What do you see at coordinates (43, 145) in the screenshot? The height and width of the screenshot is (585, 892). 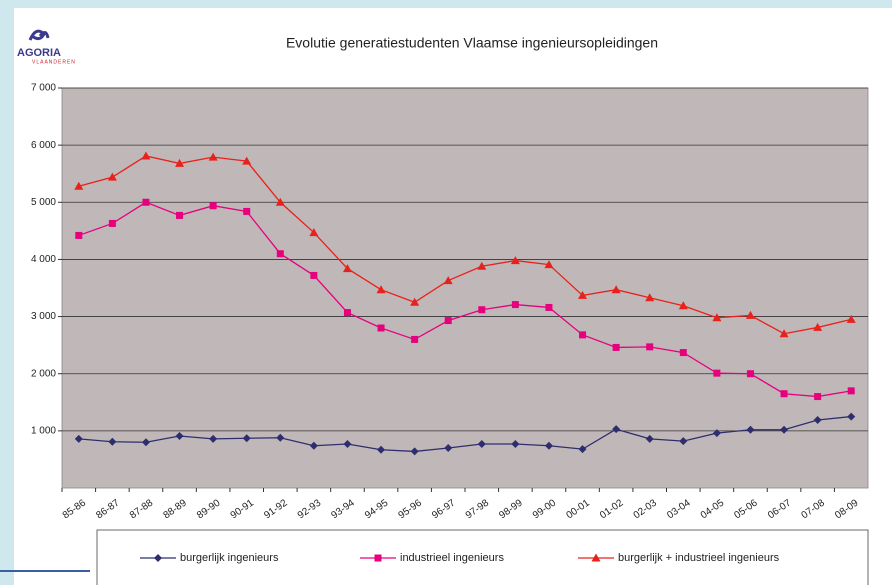 I see `y-tick-label: 6 000` at bounding box center [43, 145].